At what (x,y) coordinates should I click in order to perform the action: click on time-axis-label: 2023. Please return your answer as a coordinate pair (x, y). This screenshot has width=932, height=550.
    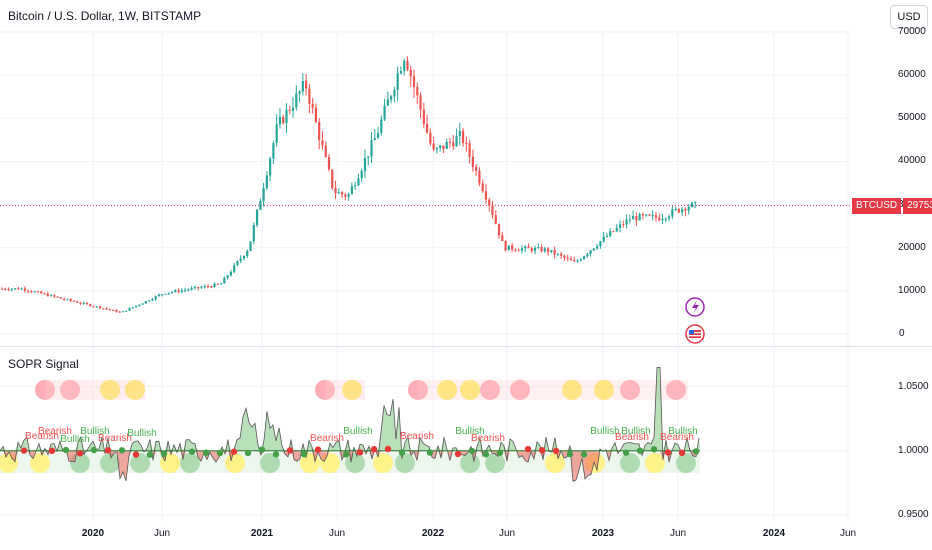
    Looking at the image, I should click on (603, 533).